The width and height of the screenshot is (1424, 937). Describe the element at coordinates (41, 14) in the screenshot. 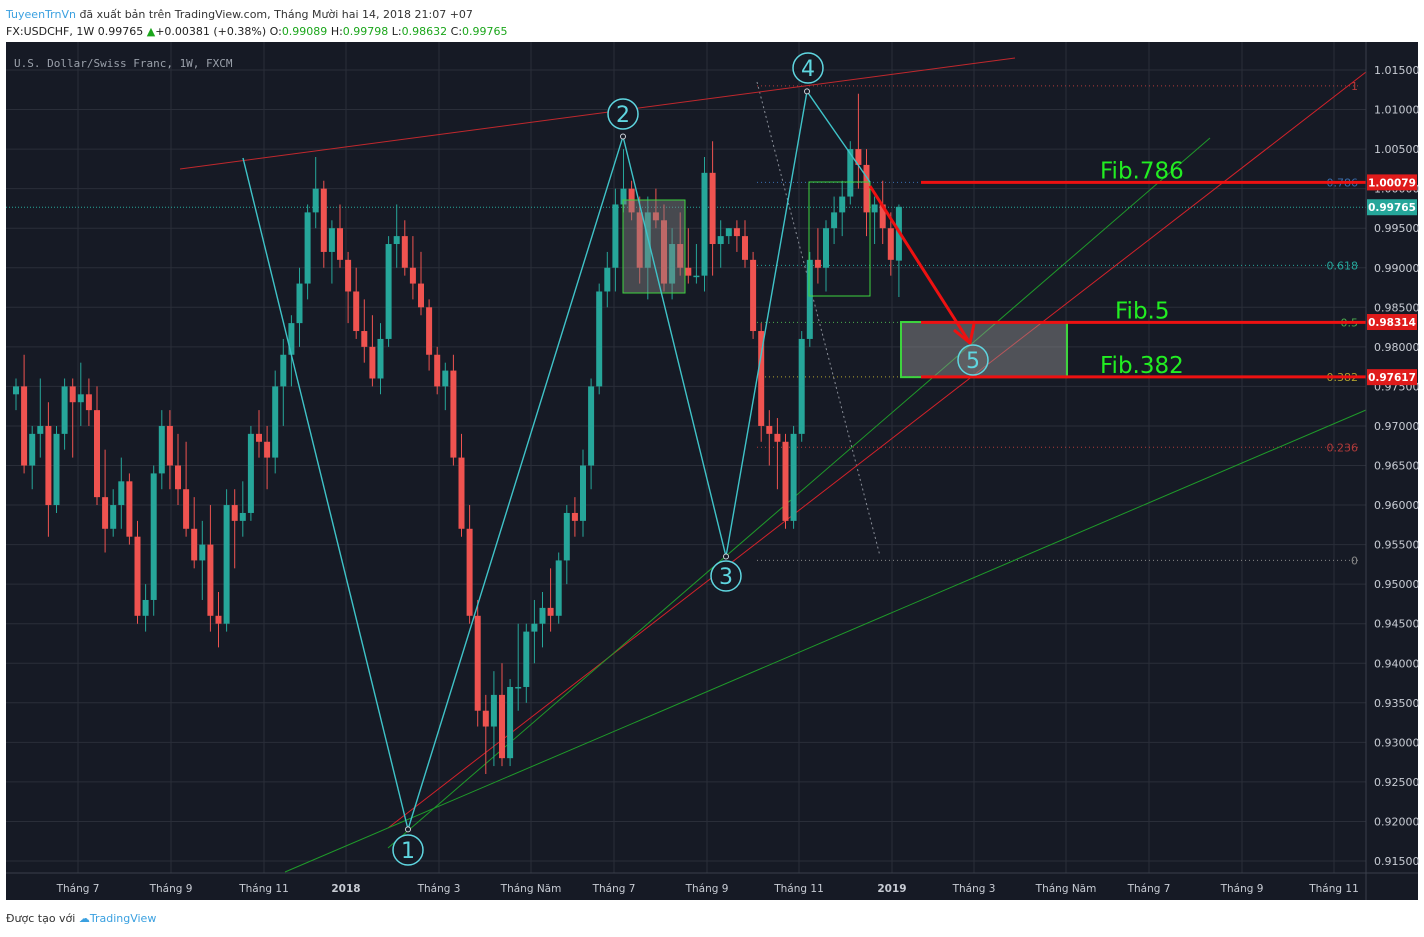

I see `author-link: TuyeenTrnVn` at that location.